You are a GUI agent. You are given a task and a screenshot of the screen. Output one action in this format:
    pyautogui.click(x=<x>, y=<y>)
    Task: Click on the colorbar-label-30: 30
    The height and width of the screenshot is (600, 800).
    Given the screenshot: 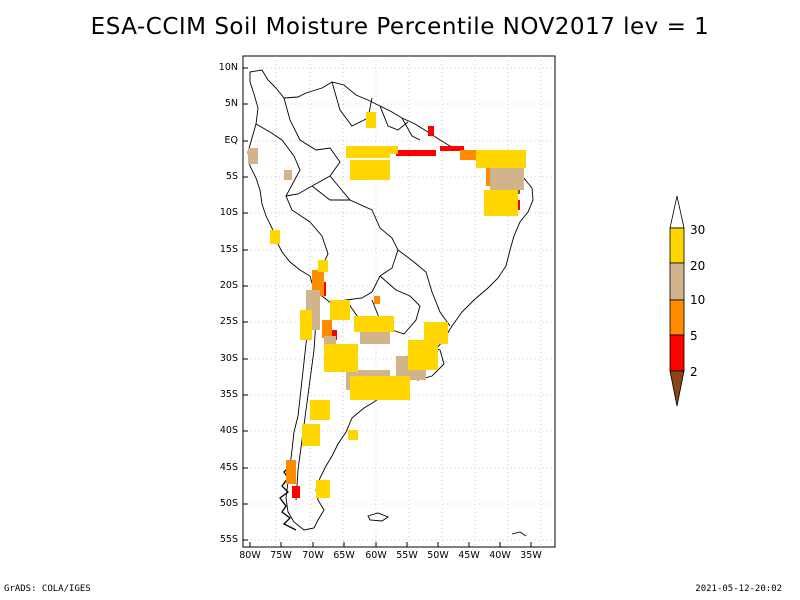 What is the action you would take?
    pyautogui.click(x=698, y=230)
    